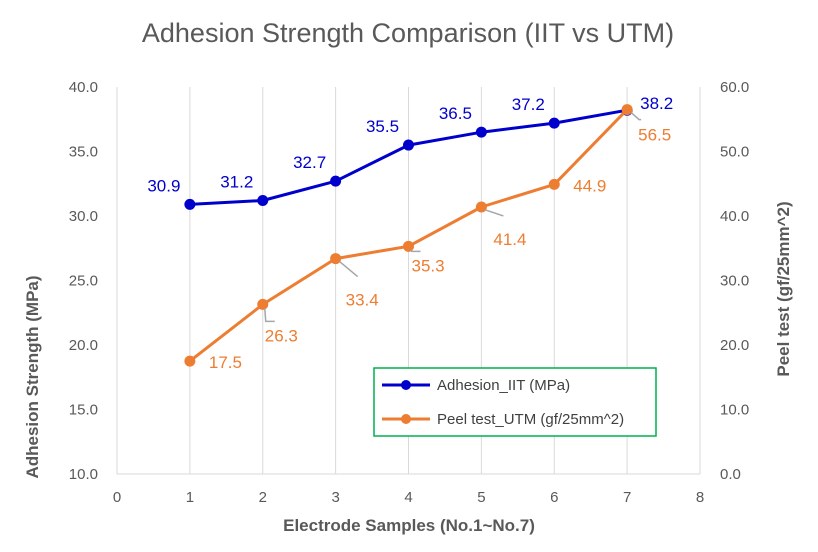  What do you see at coordinates (528, 104) in the screenshot?
I see `data-label: 37.2` at bounding box center [528, 104].